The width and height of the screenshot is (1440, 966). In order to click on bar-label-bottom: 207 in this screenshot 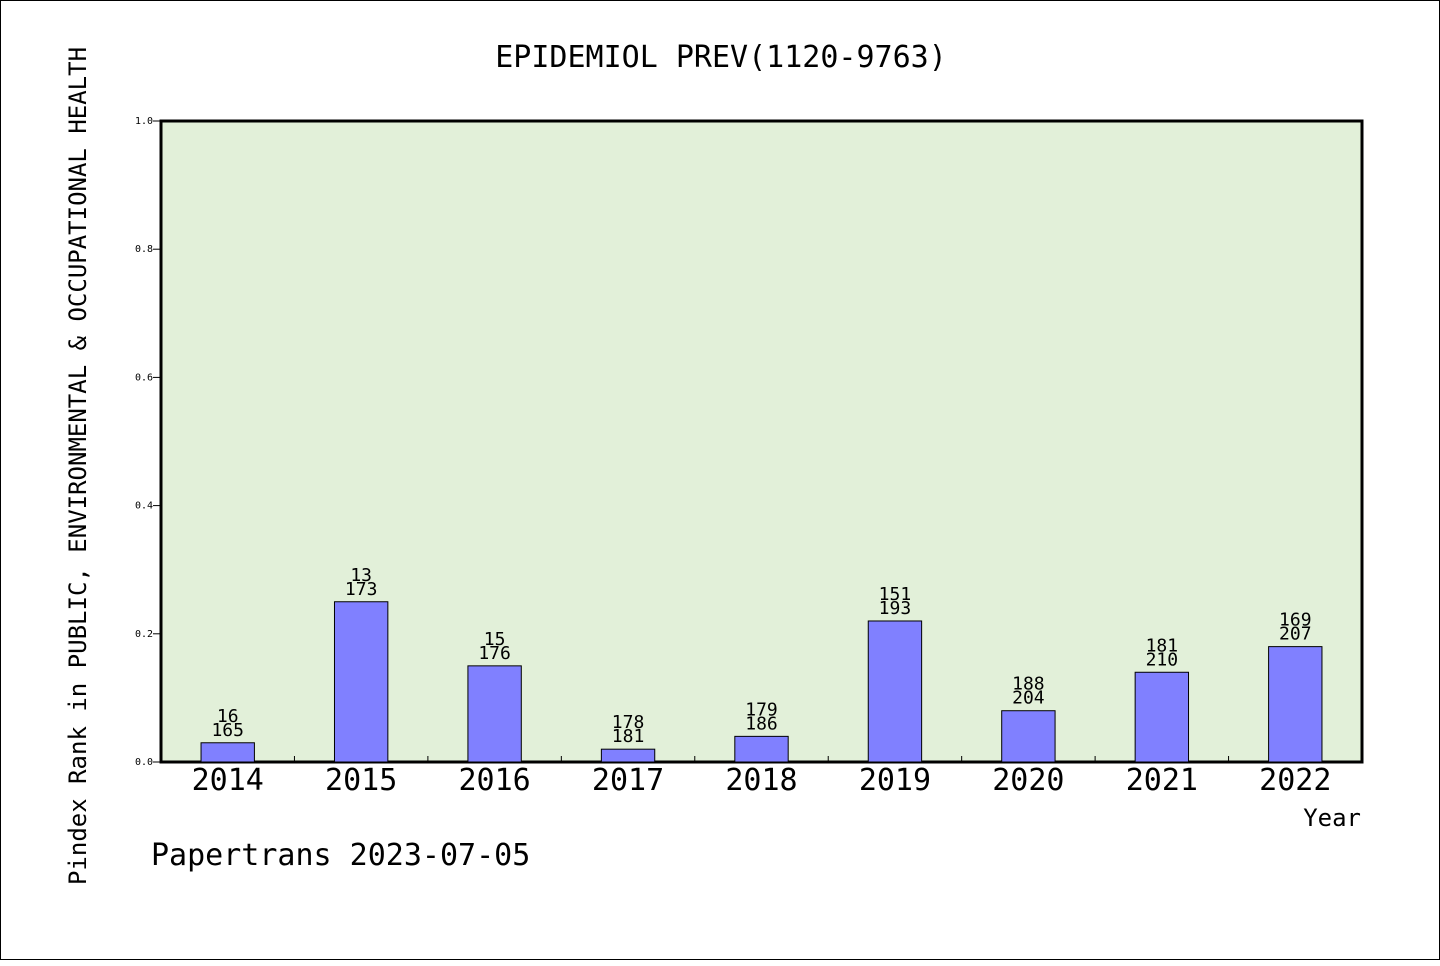, I will do `click(1295, 634)`.